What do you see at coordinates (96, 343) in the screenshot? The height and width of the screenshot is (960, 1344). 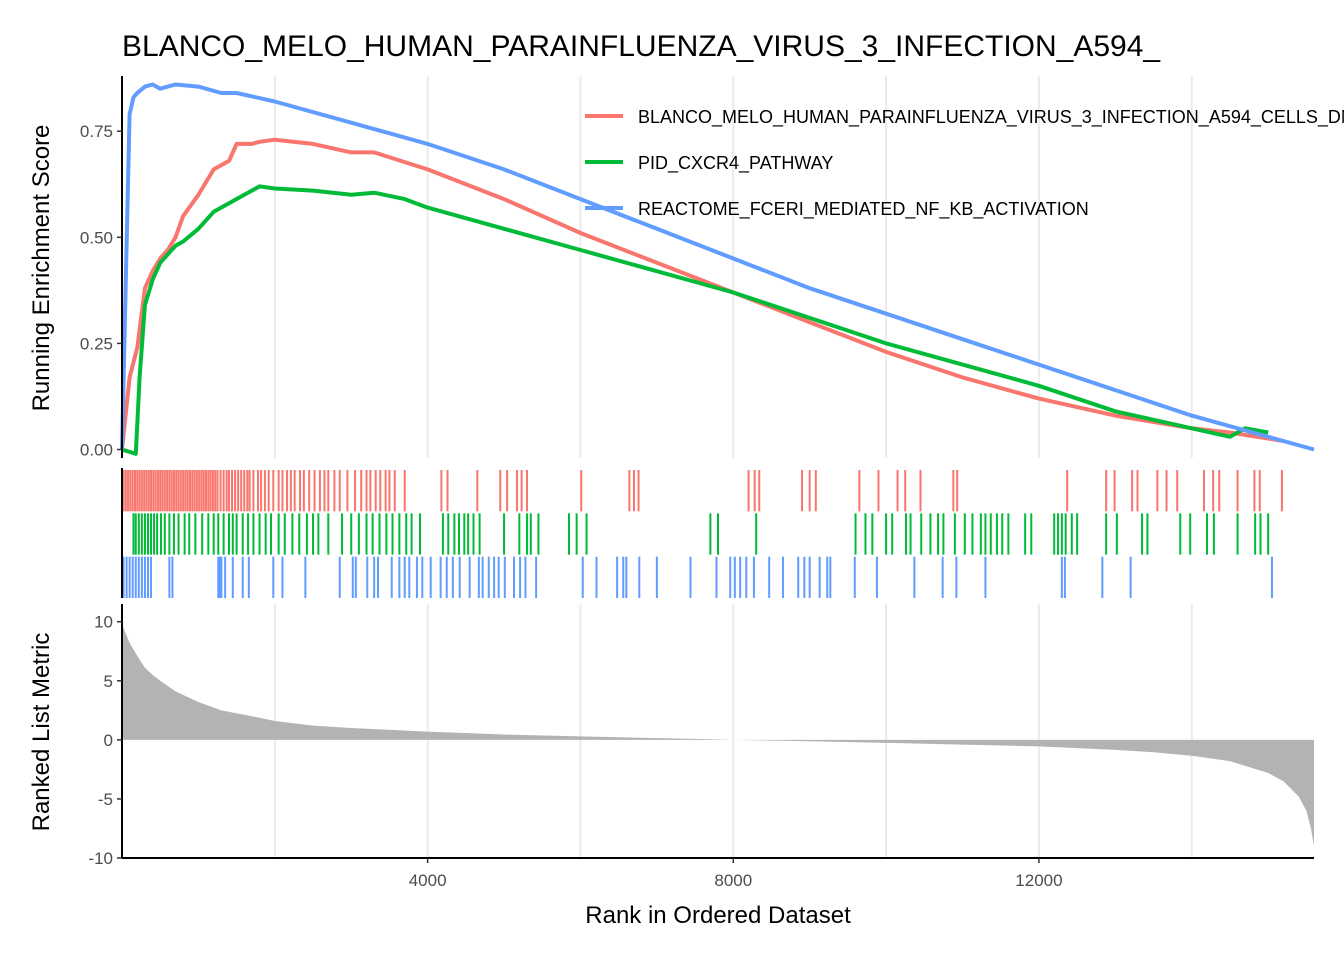 I see `es-tick-label: 0.25` at bounding box center [96, 343].